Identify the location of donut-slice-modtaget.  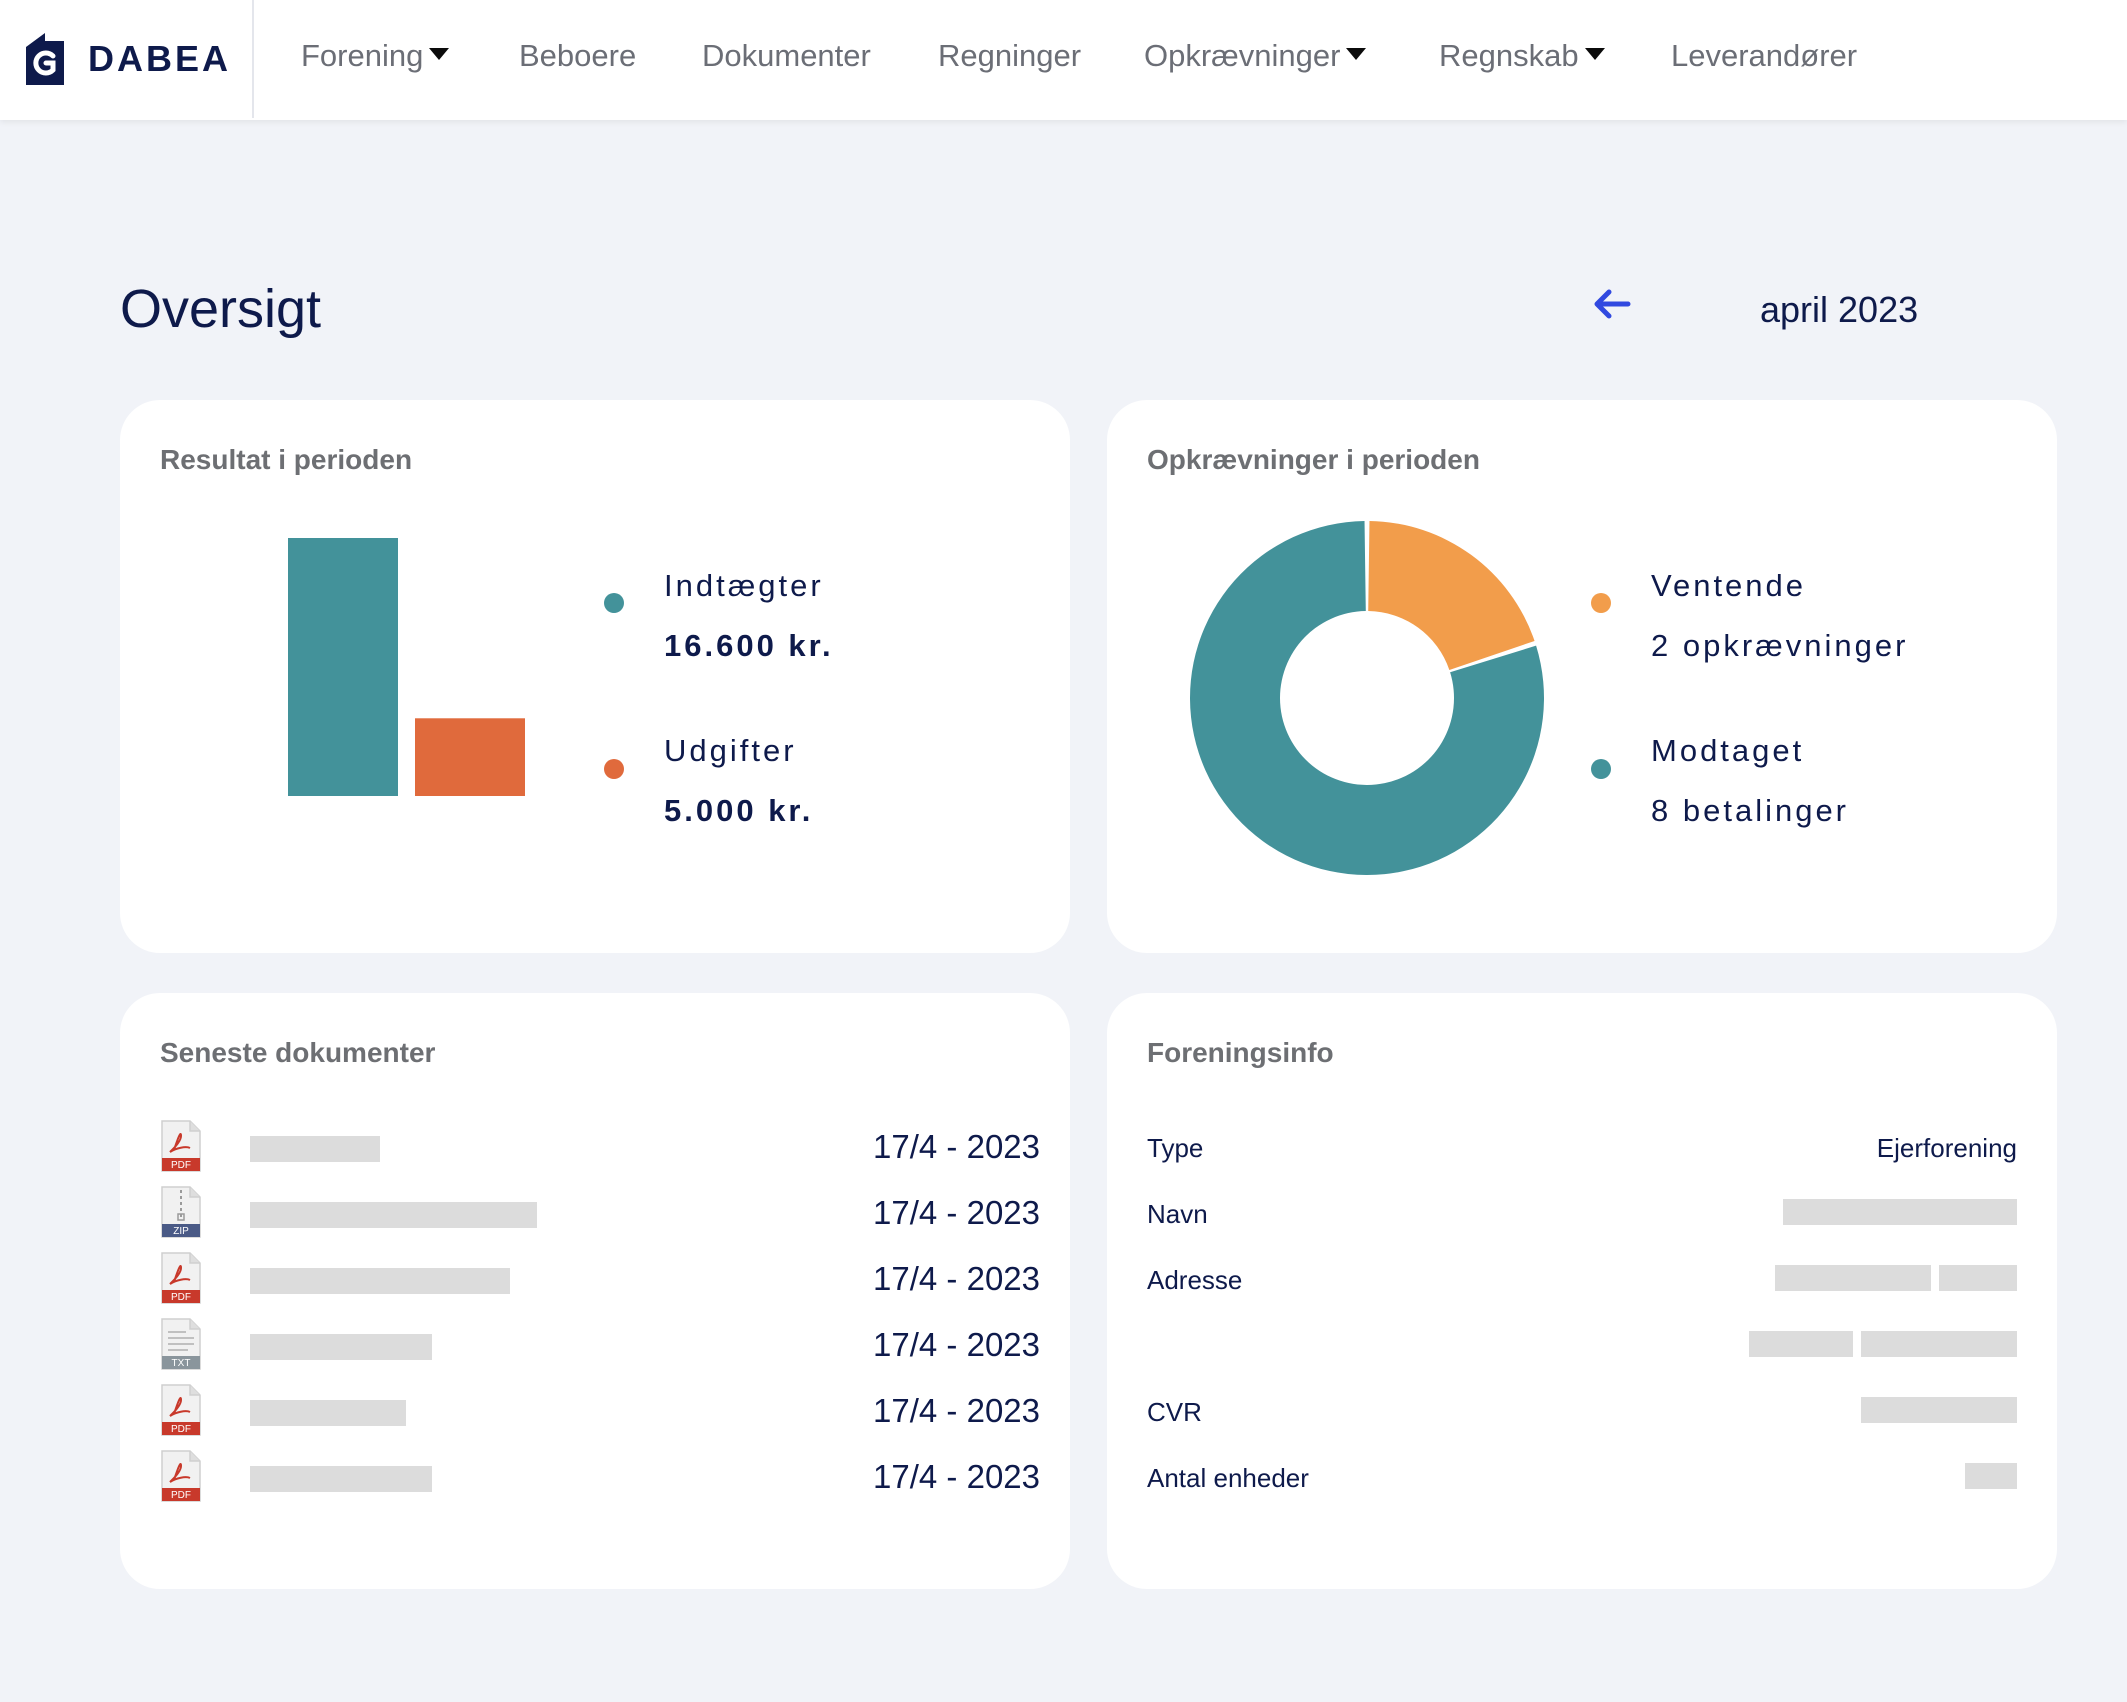
(1367, 698).